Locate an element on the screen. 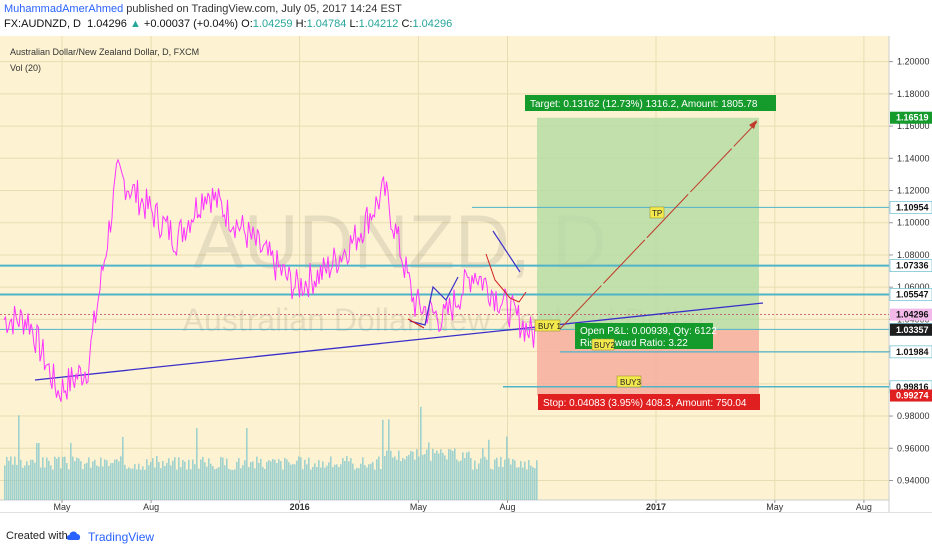 The width and height of the screenshot is (932, 551). open-value: 1.04259 is located at coordinates (272, 24).